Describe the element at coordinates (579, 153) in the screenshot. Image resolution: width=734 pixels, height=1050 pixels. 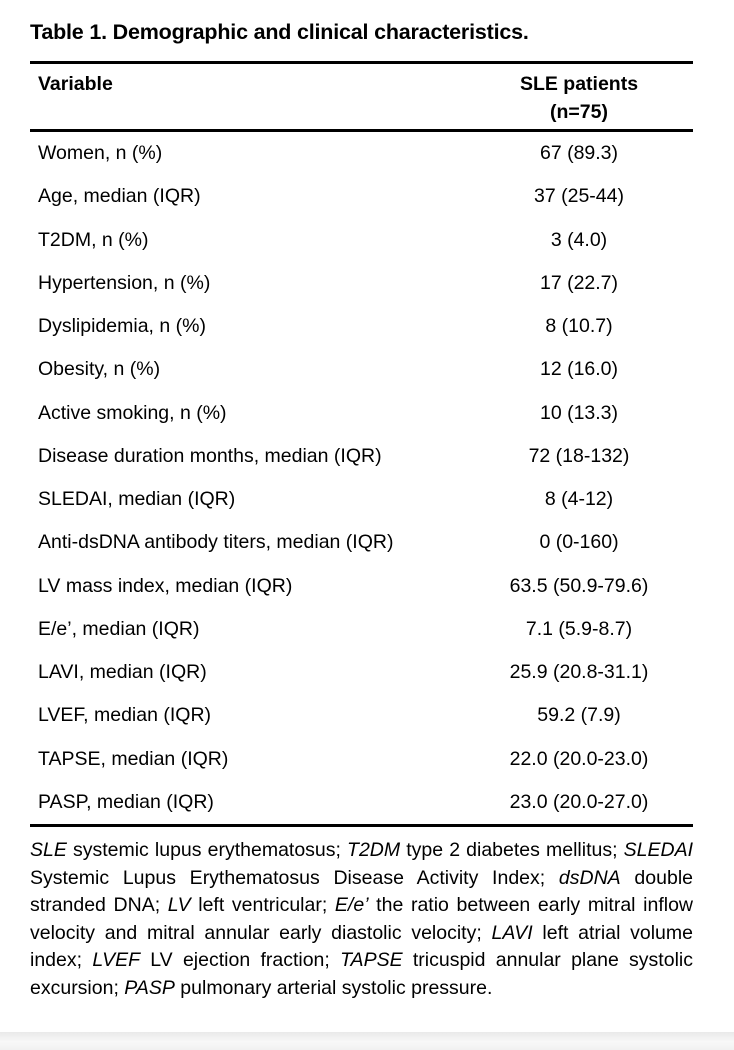
I see `row-value: 67 (89.3)` at that location.